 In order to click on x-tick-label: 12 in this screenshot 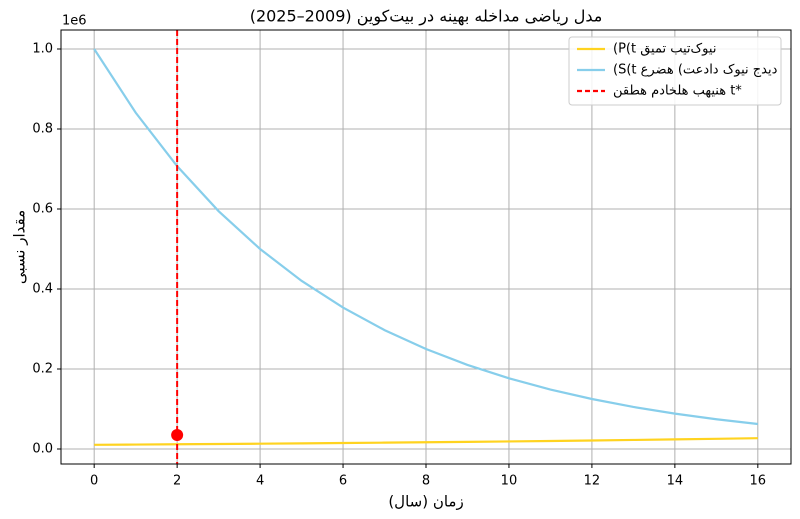, I will do `click(592, 481)`.